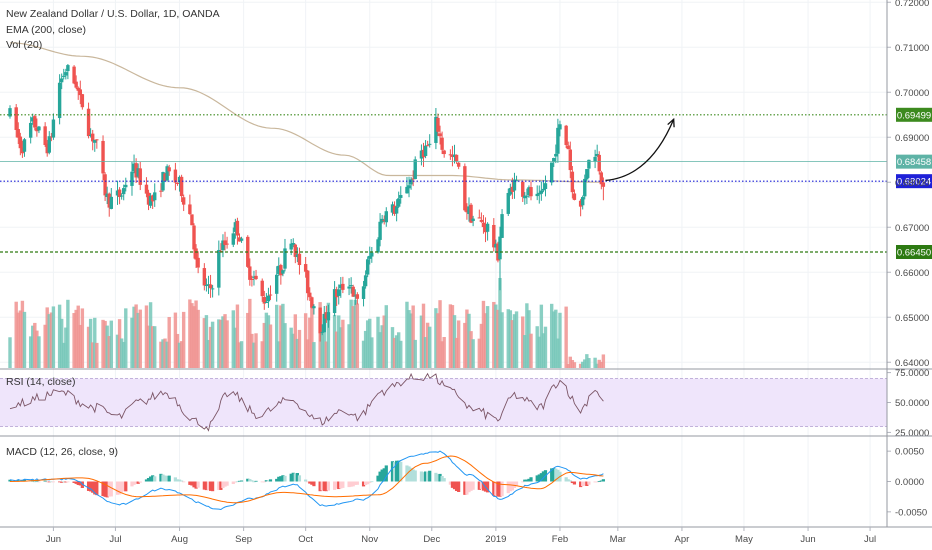  Describe the element at coordinates (431, 539) in the screenshot. I see `time-axis-label: Dec` at that location.